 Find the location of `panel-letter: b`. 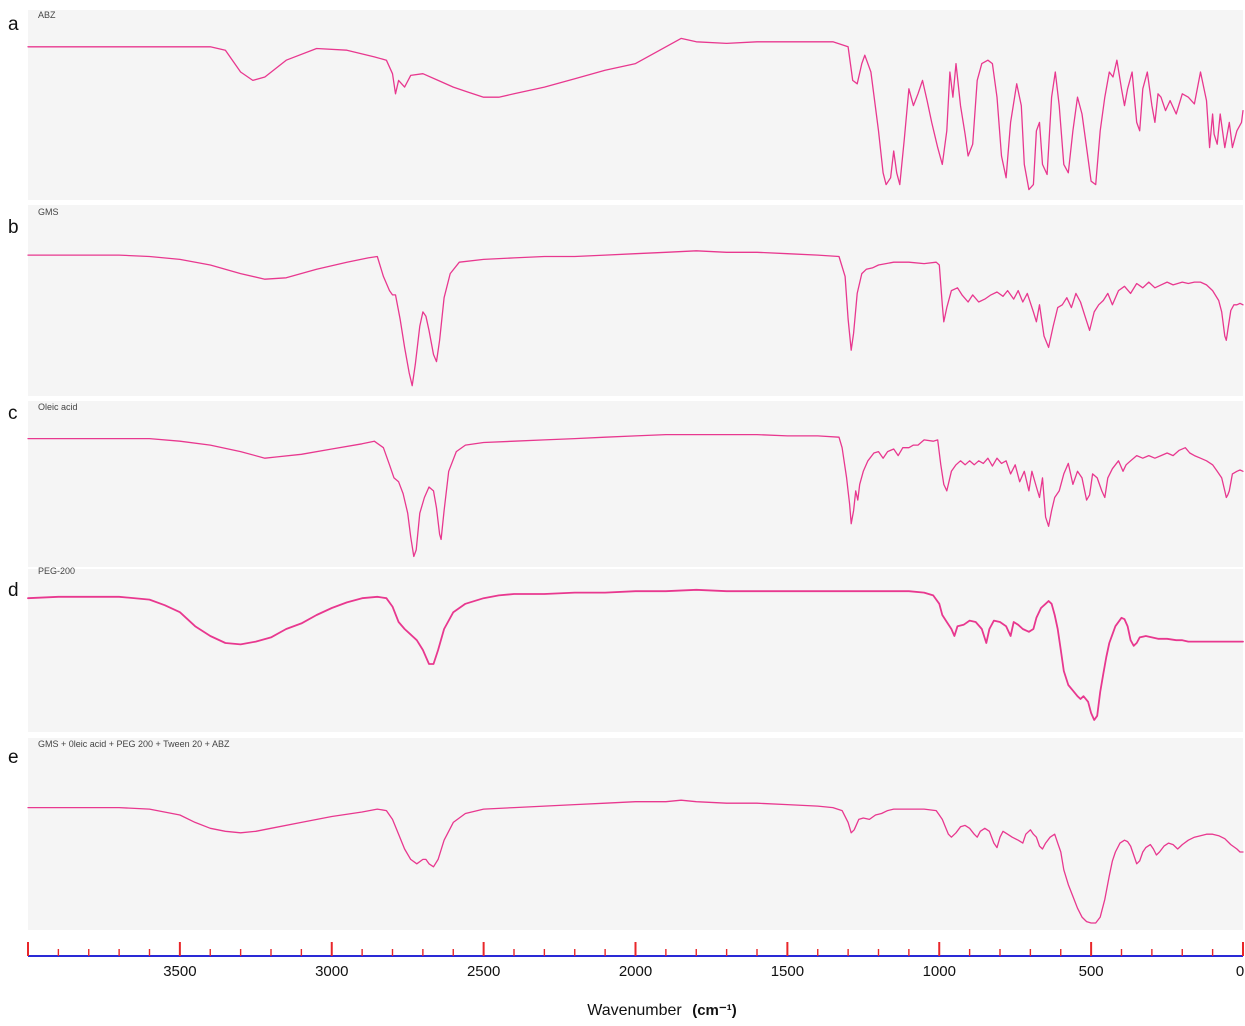

panel-letter: b is located at coordinates (13, 227).